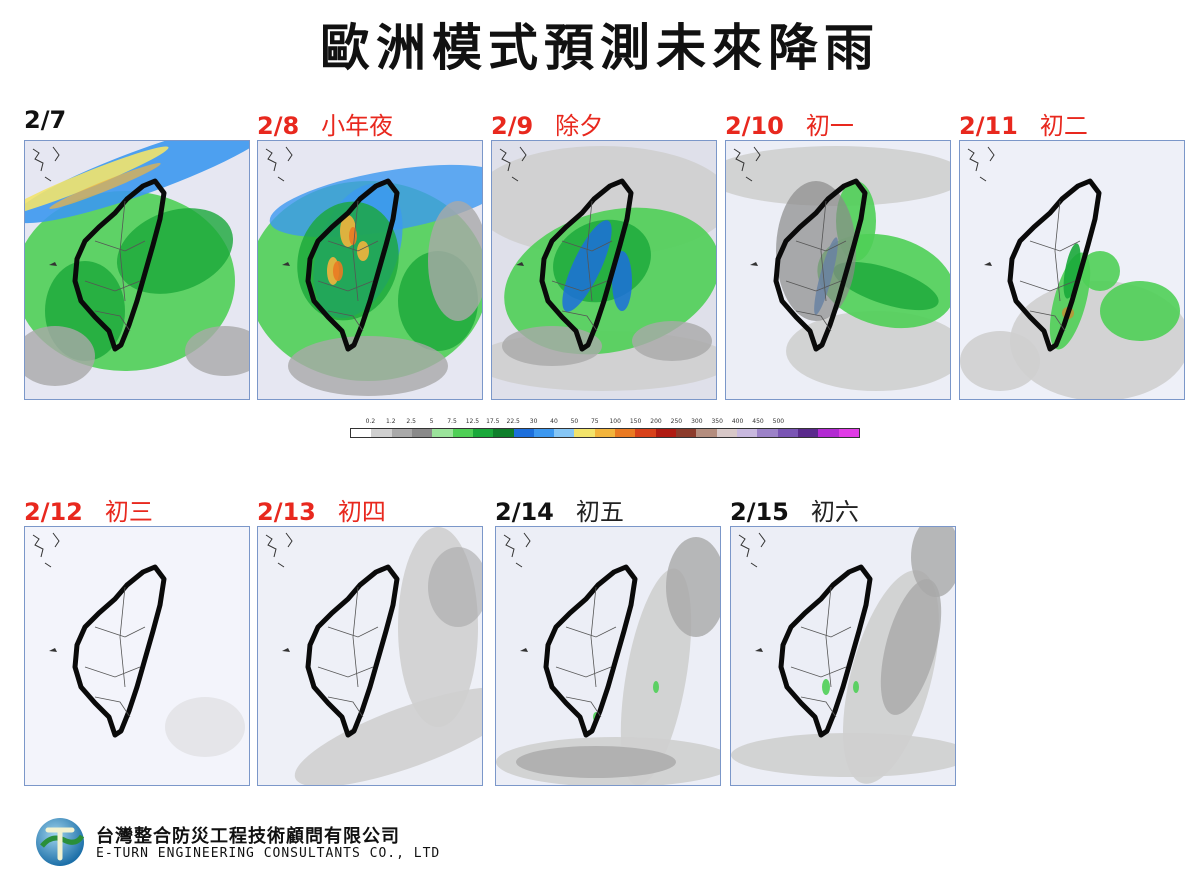 This screenshot has height=882, width=1200. What do you see at coordinates (391, 421) in the screenshot?
I see `colorbar-tick-label: 1.2` at bounding box center [391, 421].